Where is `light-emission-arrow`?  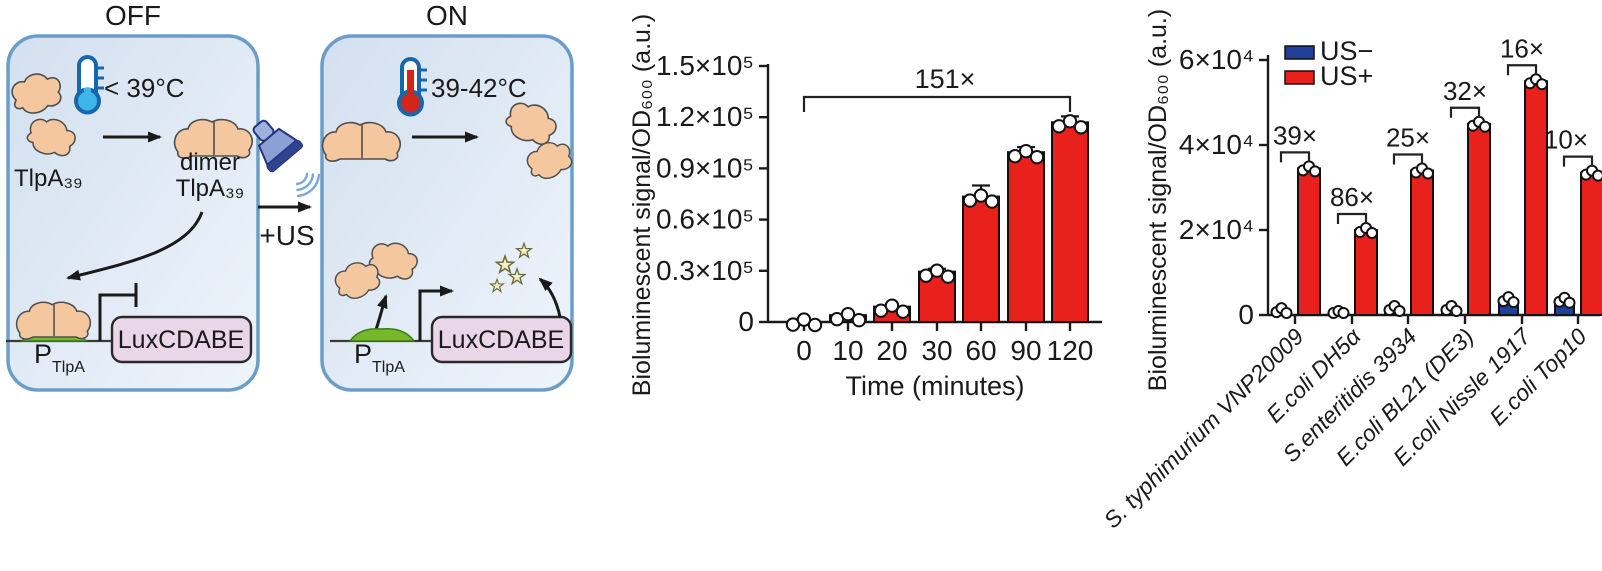 light-emission-arrow is located at coordinates (550, 297).